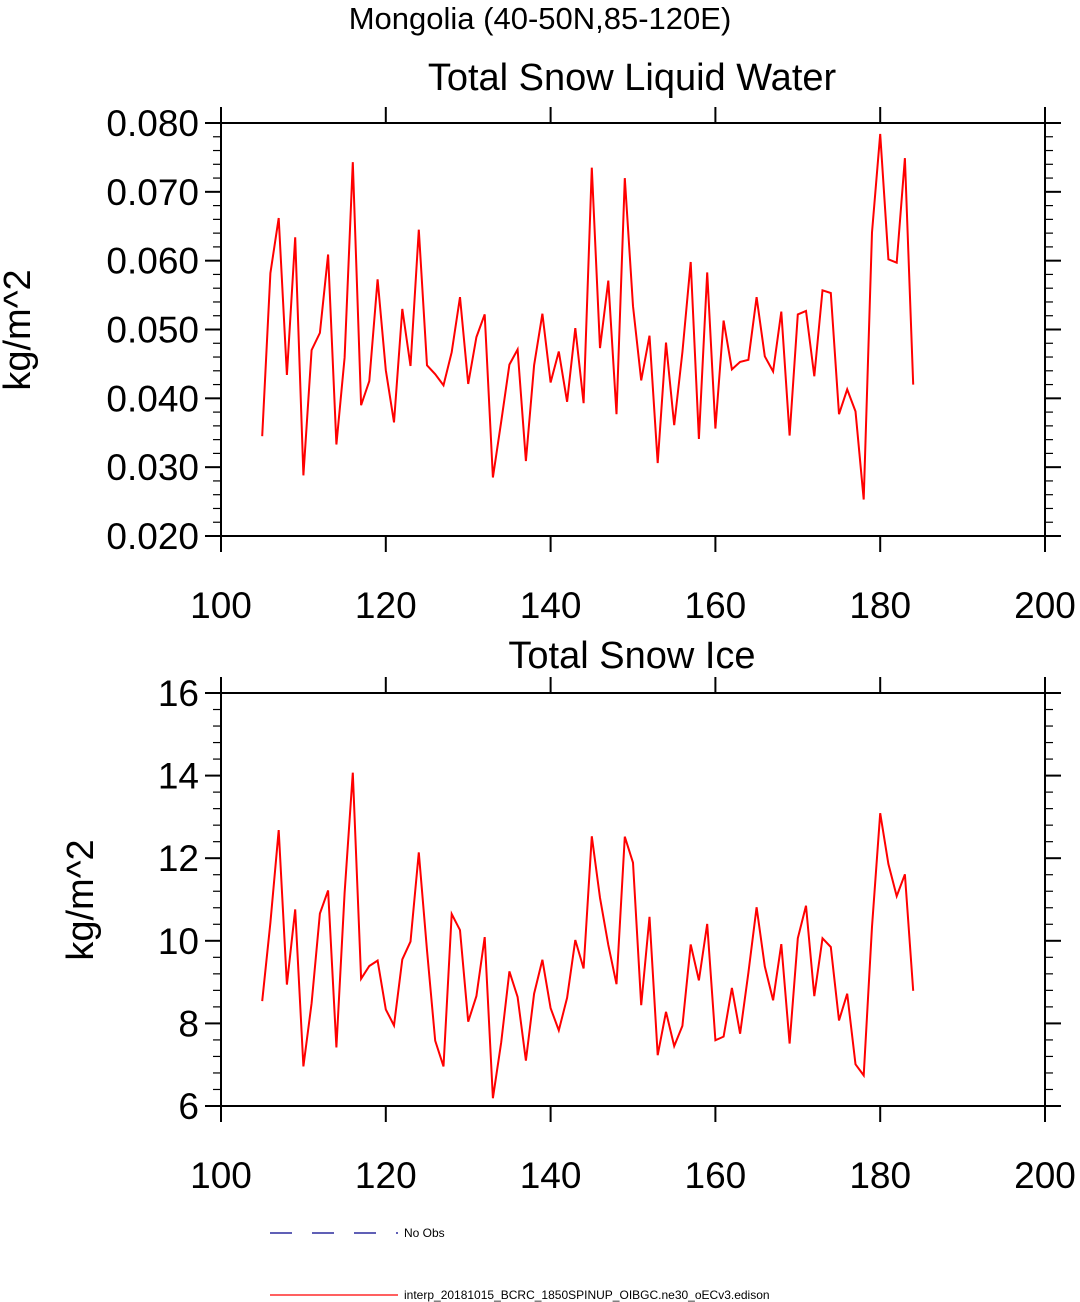  I want to click on y-tick-label: 0.050, so click(152, 330).